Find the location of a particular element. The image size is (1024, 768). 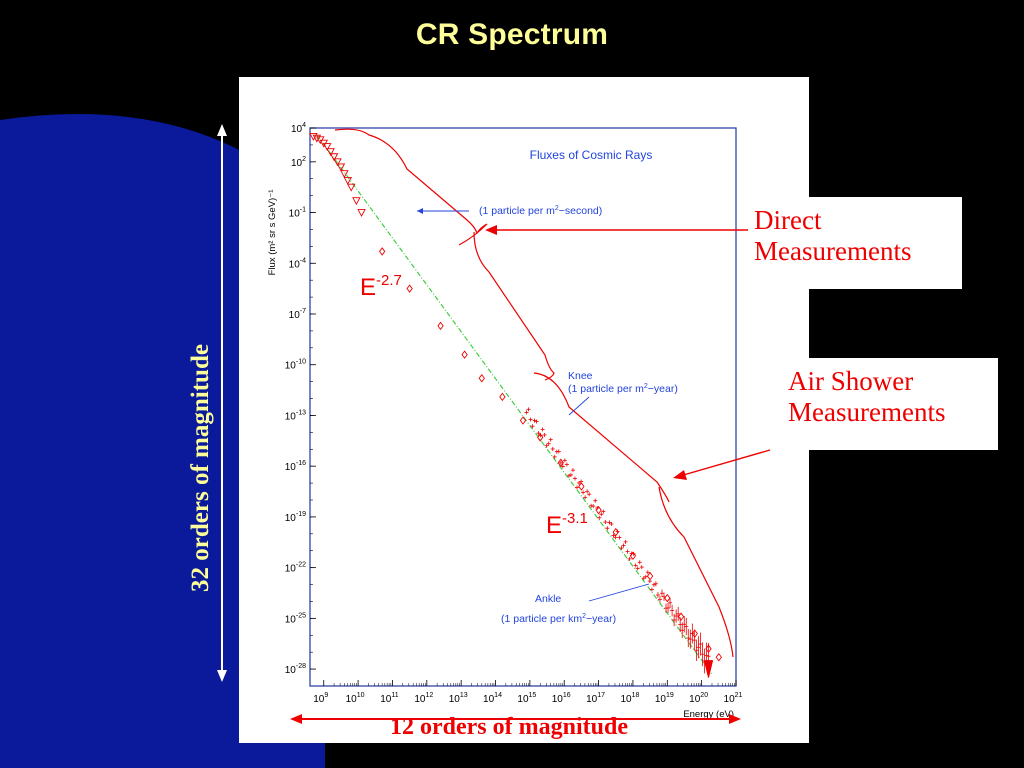

annotation-1-particle-per-m2-year: (1 particle per m2−year) is located at coordinates (623, 389).